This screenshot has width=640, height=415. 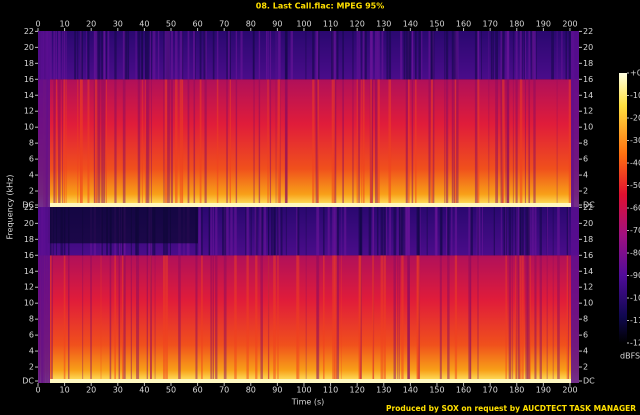 I want to click on x-tick-label: 60, so click(x=197, y=24).